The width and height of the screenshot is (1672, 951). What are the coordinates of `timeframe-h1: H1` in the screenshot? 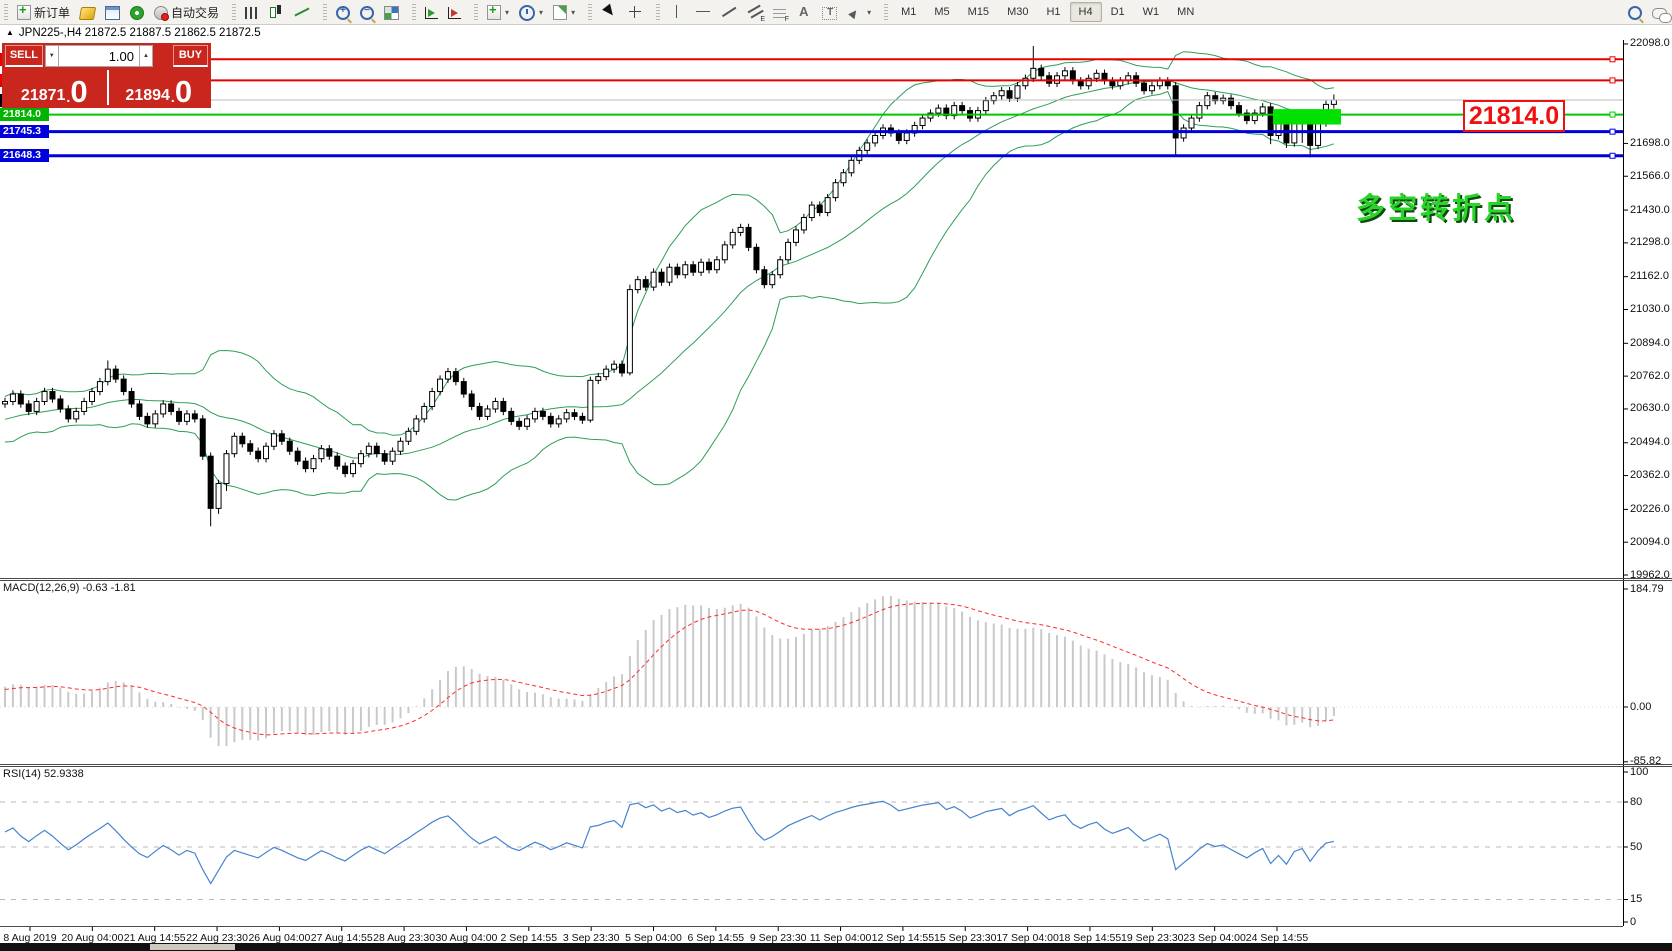 It's located at (1053, 12).